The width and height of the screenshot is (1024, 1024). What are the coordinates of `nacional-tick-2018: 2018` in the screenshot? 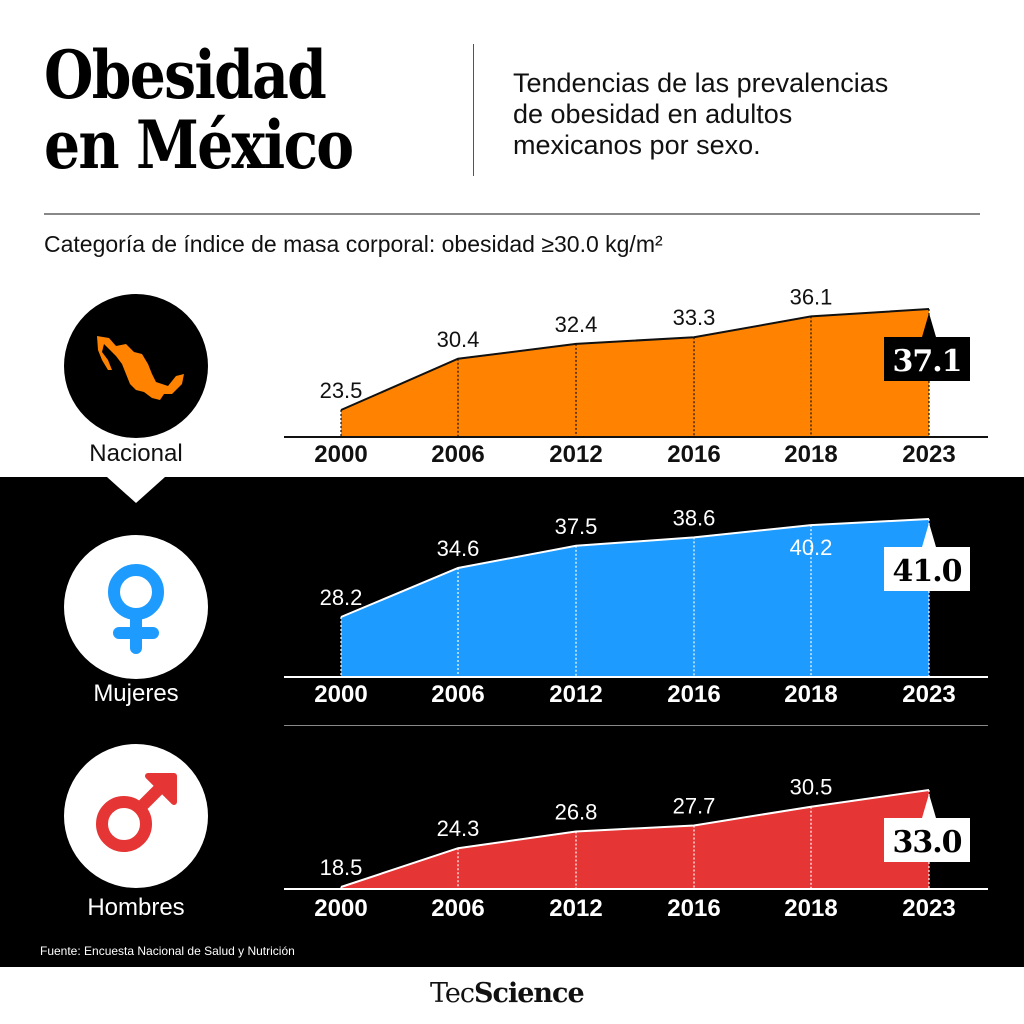 It's located at (810, 454).